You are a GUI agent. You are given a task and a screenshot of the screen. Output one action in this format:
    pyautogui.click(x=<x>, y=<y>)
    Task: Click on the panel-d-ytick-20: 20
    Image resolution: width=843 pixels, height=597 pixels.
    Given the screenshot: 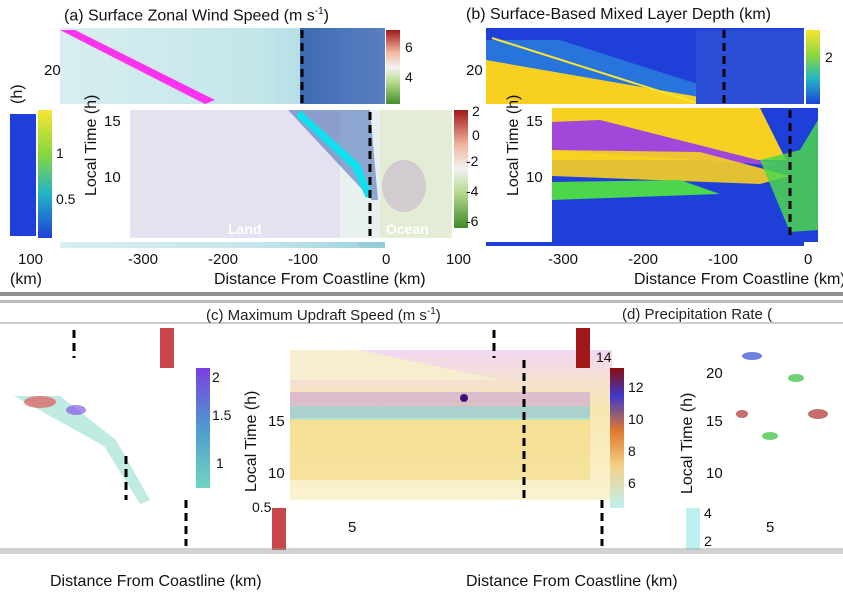 What is the action you would take?
    pyautogui.click(x=714, y=373)
    